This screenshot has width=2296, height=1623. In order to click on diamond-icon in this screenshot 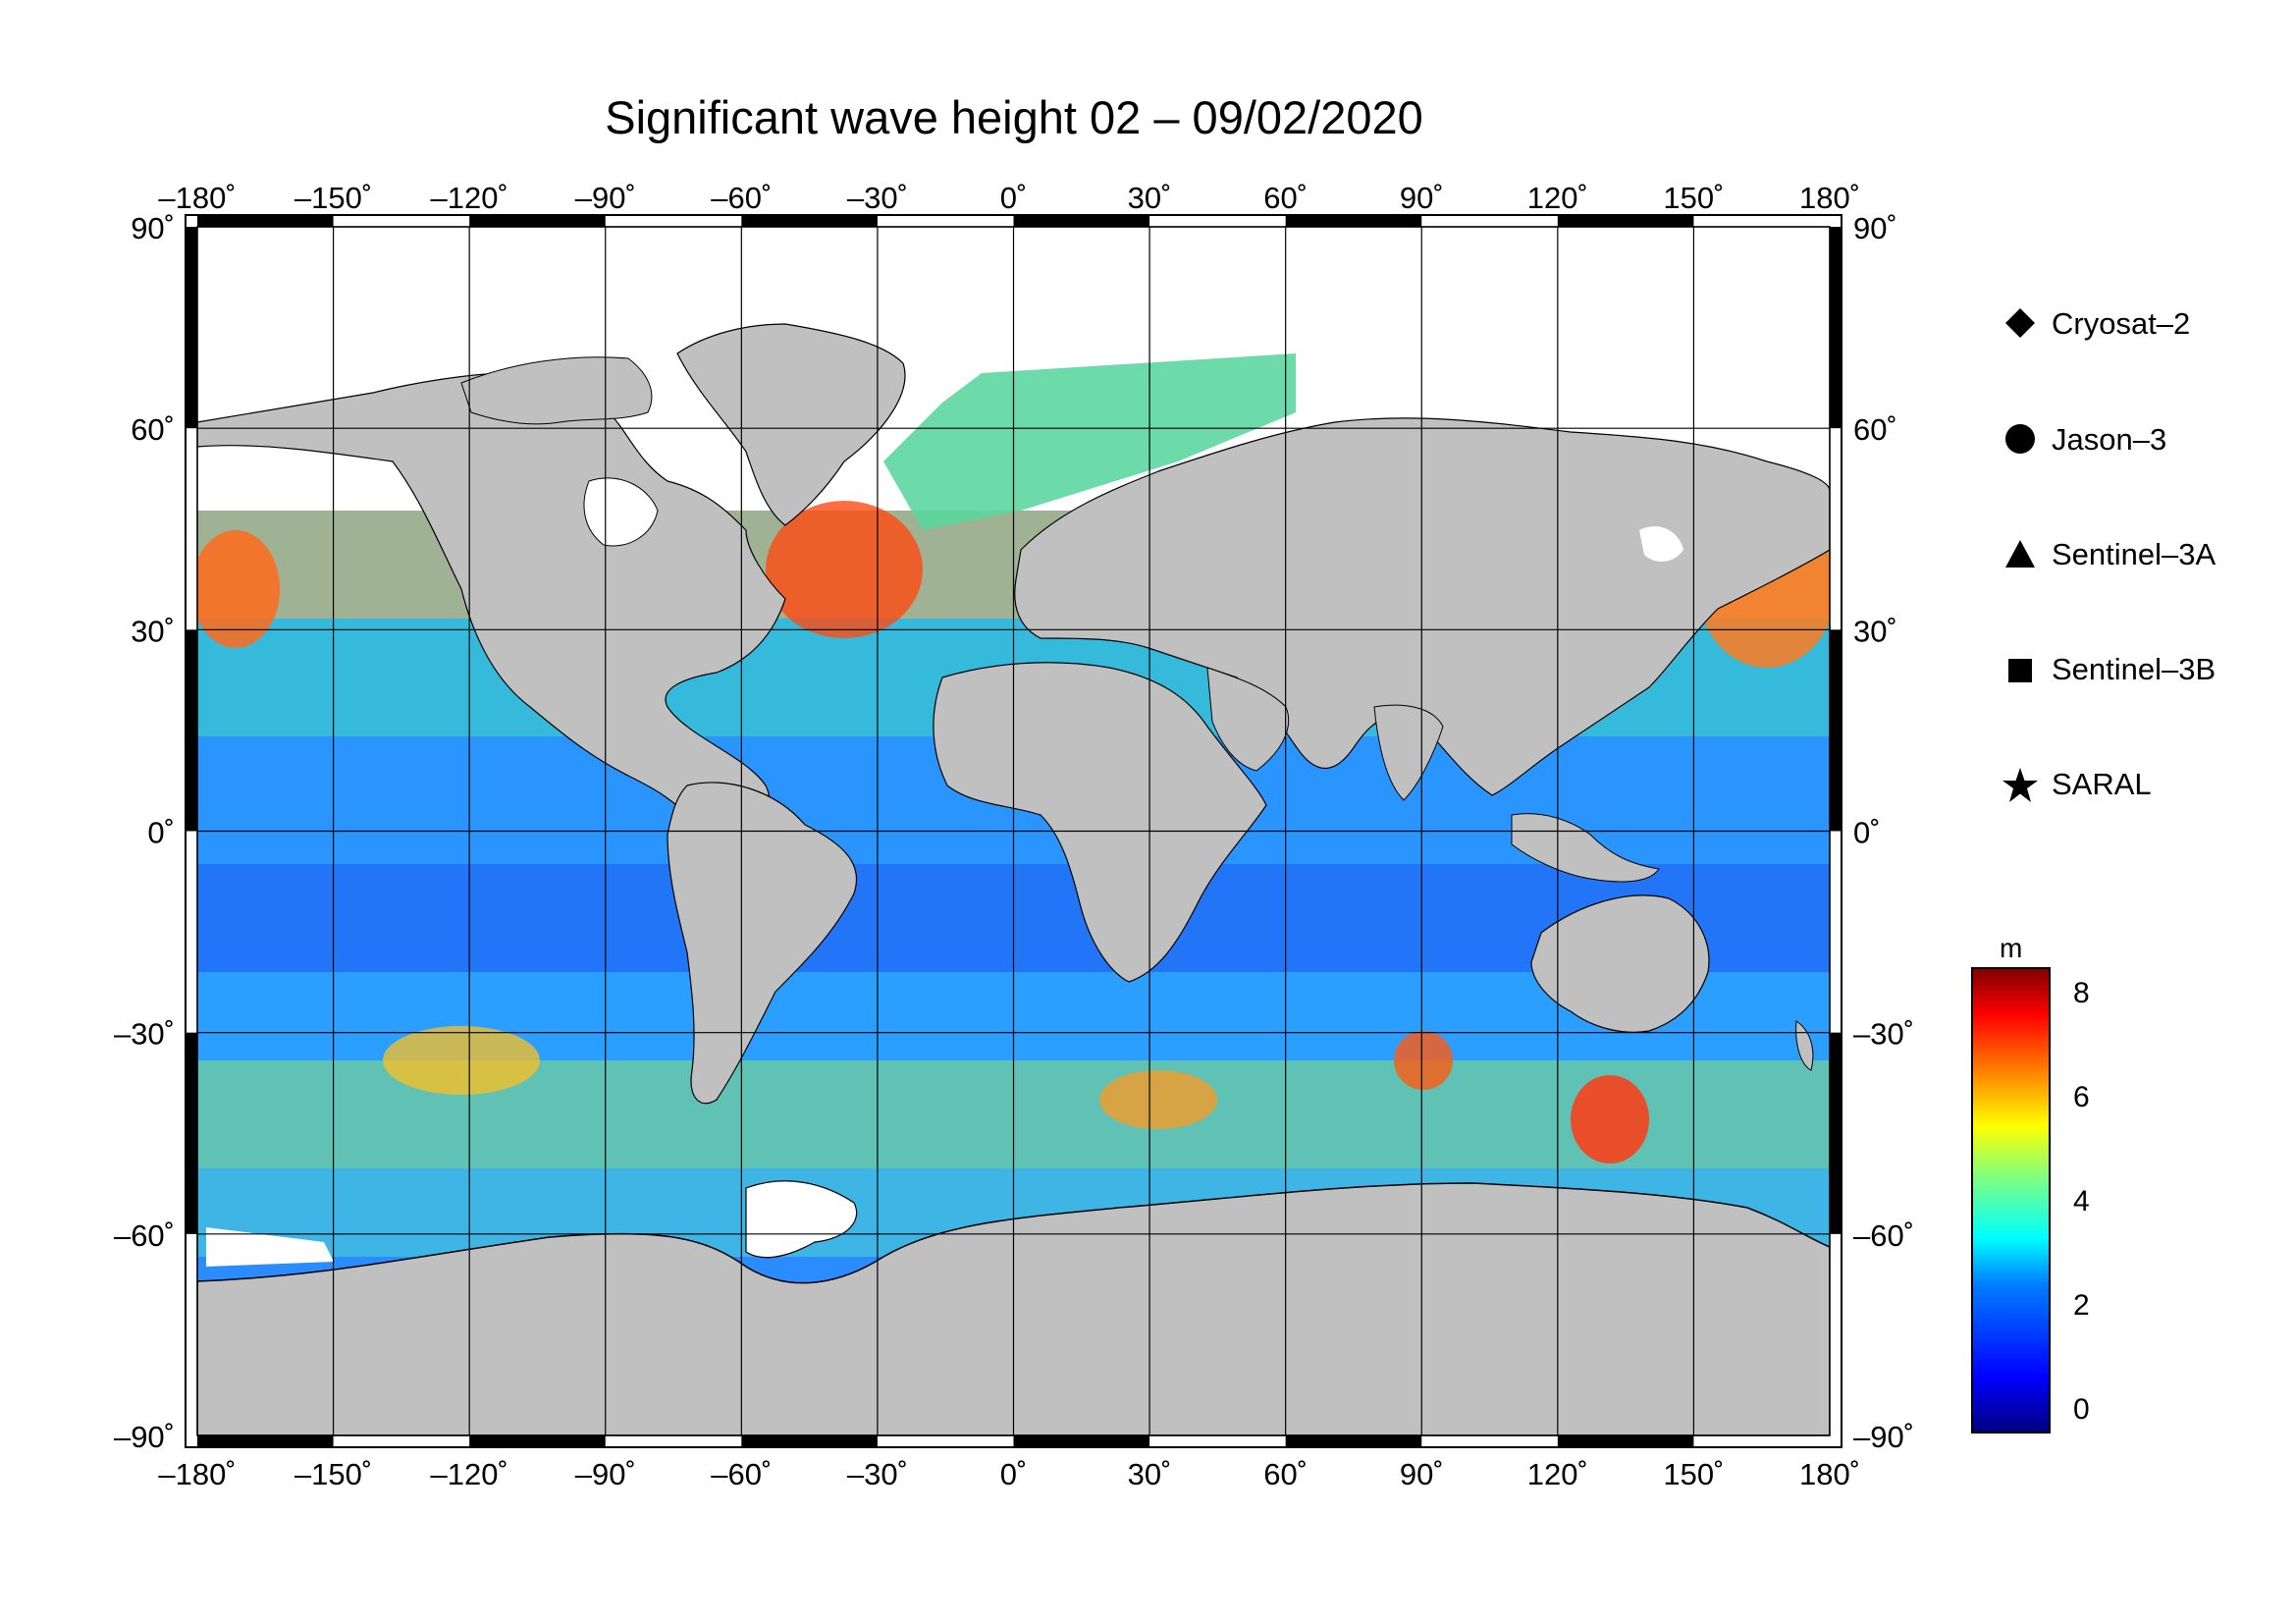, I will do `click(2020, 323)`.